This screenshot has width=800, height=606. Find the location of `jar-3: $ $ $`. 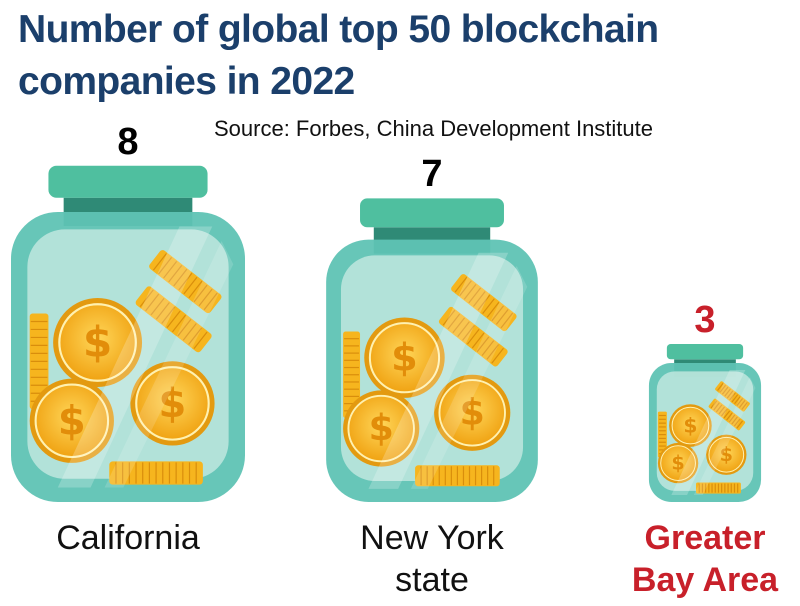

jar-3: $ $ $ is located at coordinates (705, 423).